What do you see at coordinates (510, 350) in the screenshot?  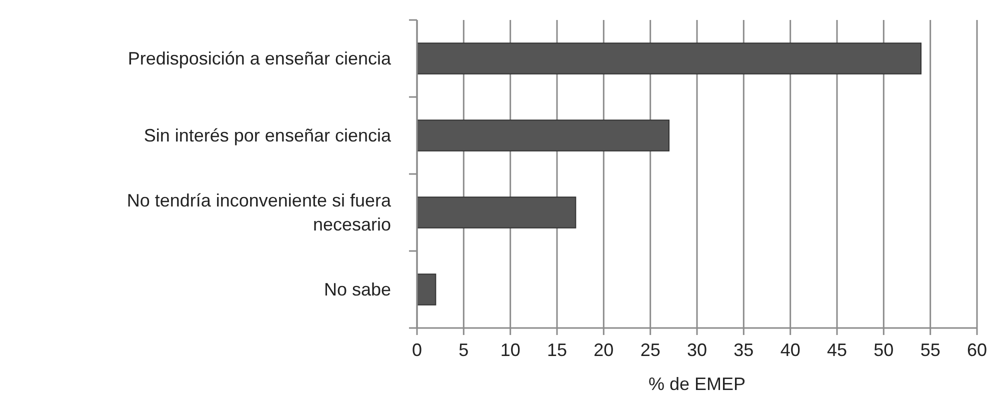 I see `x-tick-label: 10` at bounding box center [510, 350].